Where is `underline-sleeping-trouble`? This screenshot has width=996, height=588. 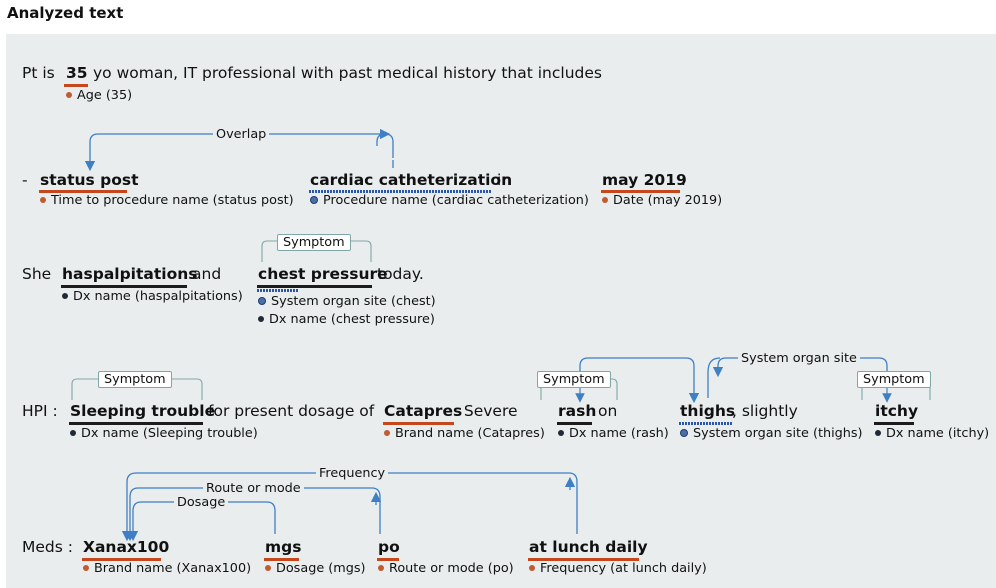
underline-sleeping-trouble is located at coordinates (136, 423).